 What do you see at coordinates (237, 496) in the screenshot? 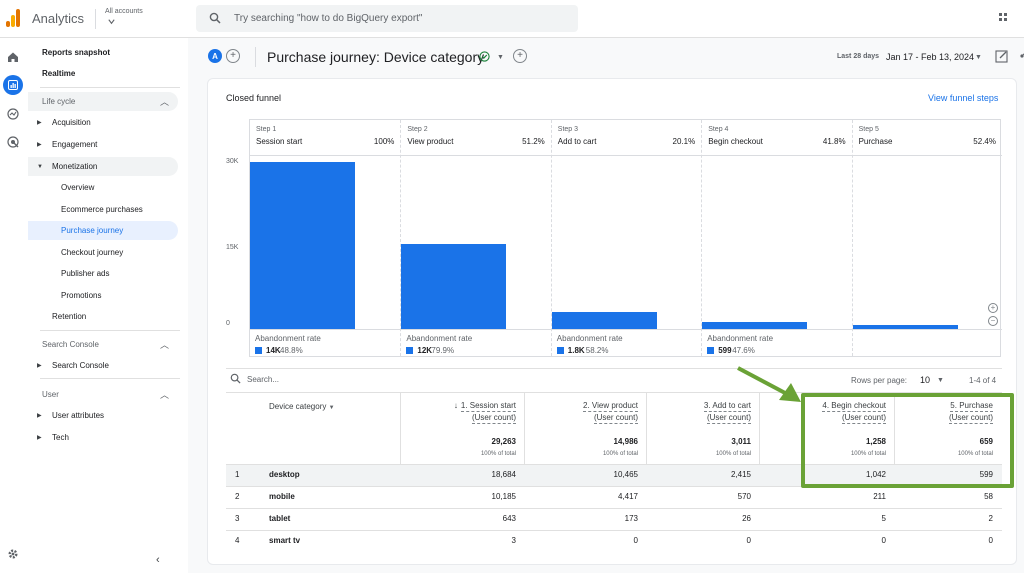
I see `row-index: 2` at bounding box center [237, 496].